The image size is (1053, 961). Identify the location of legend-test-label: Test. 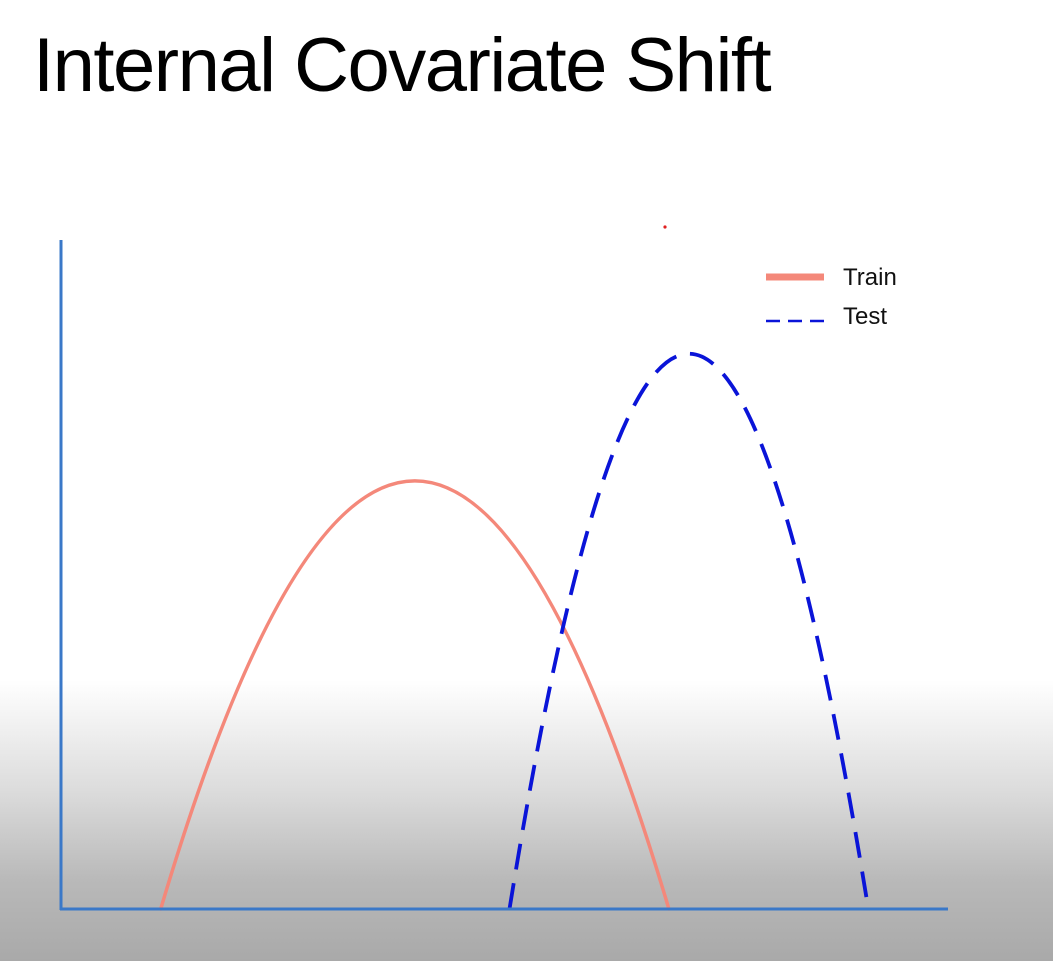
(865, 316).